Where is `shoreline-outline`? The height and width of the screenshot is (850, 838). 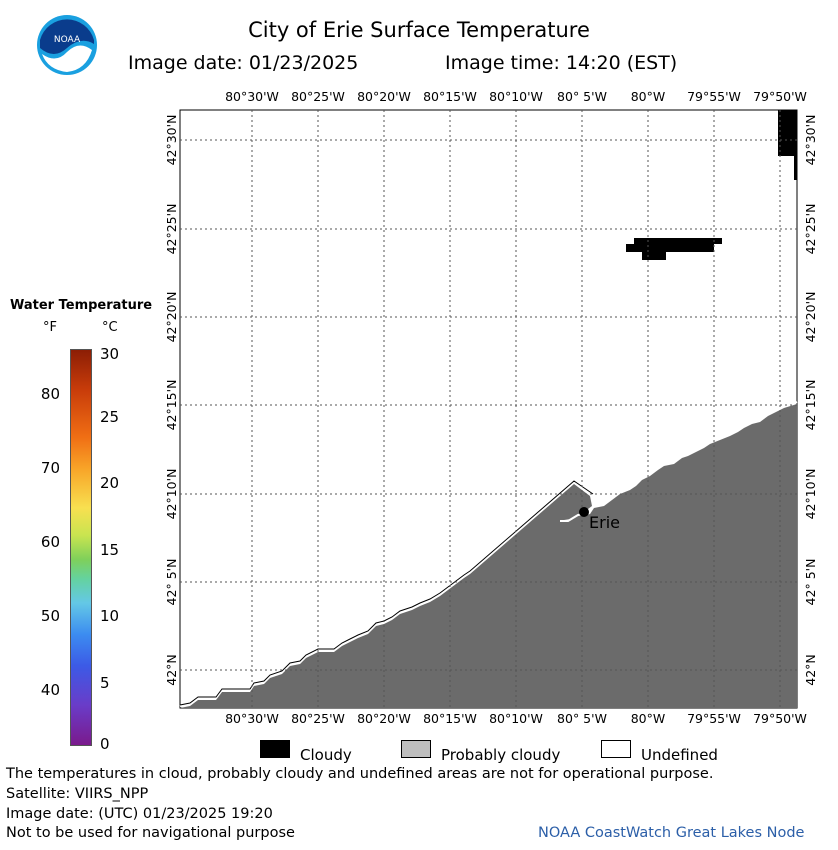 shoreline-outline is located at coordinates (386, 593).